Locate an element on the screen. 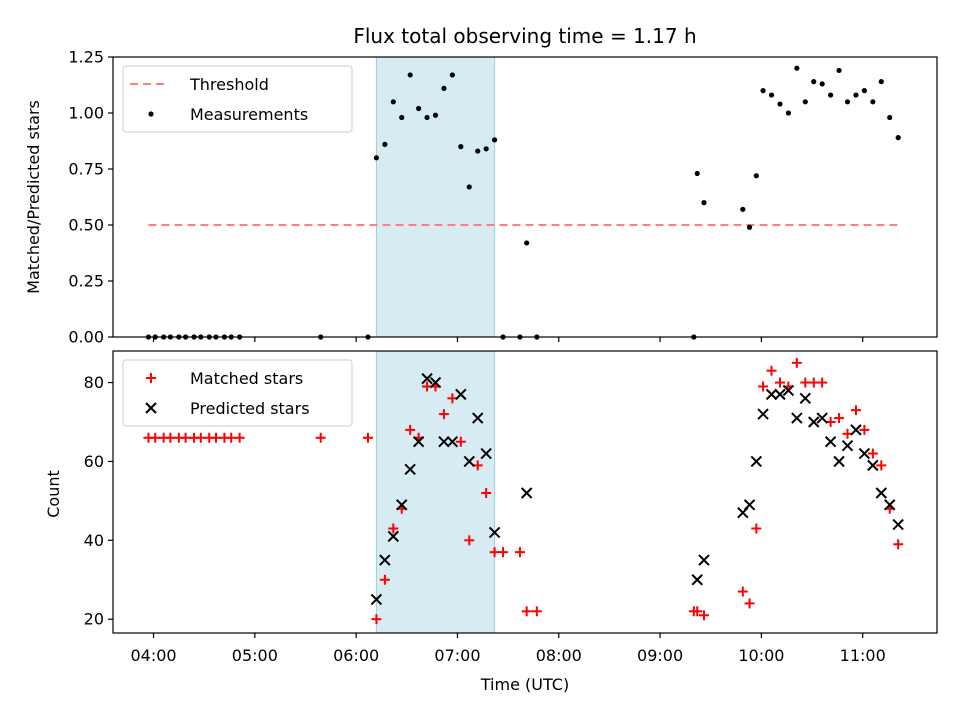  bottom-legend: Matched stars Predicted stars is located at coordinates (237, 393).